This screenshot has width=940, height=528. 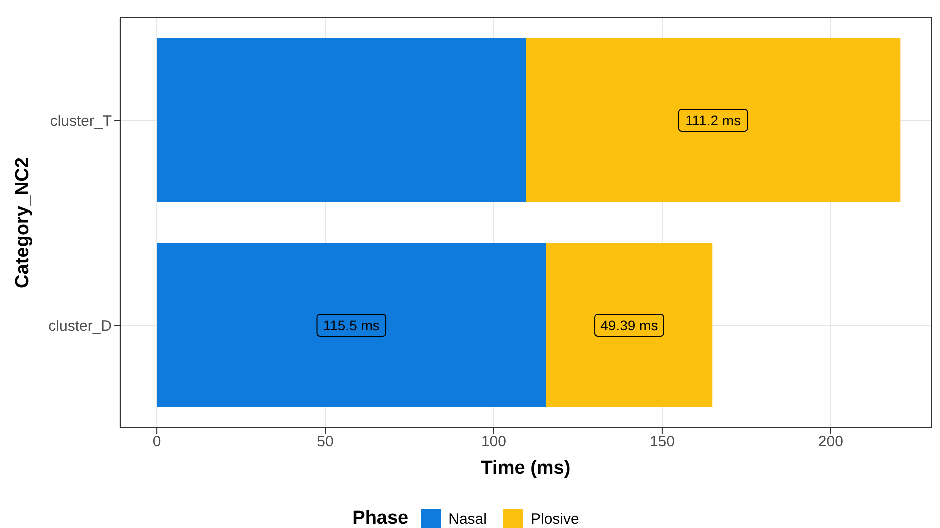 I want to click on data-label: 115.5 ms, so click(x=351, y=326).